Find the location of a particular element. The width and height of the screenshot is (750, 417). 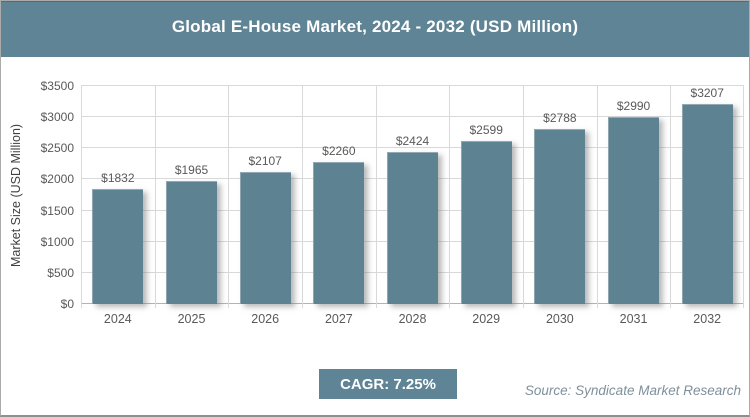

y-tick-label: $2000 is located at coordinates (57, 179).